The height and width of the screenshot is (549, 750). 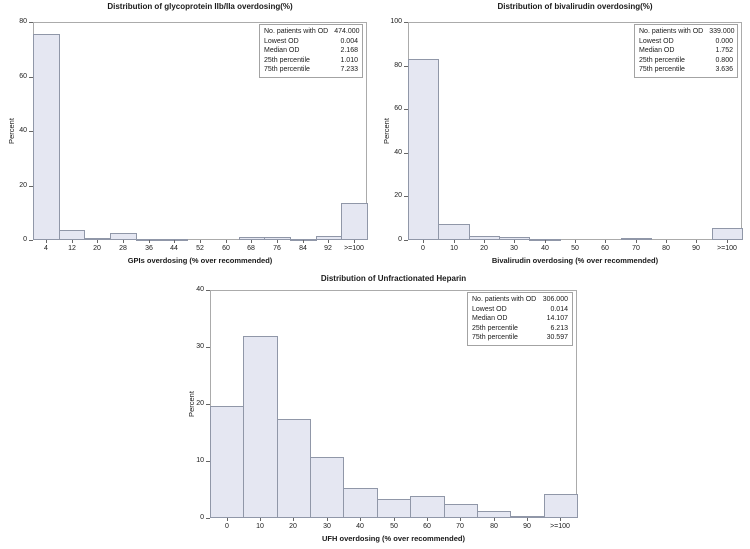 I want to click on stats-value: 30.597, so click(x=557, y=338).